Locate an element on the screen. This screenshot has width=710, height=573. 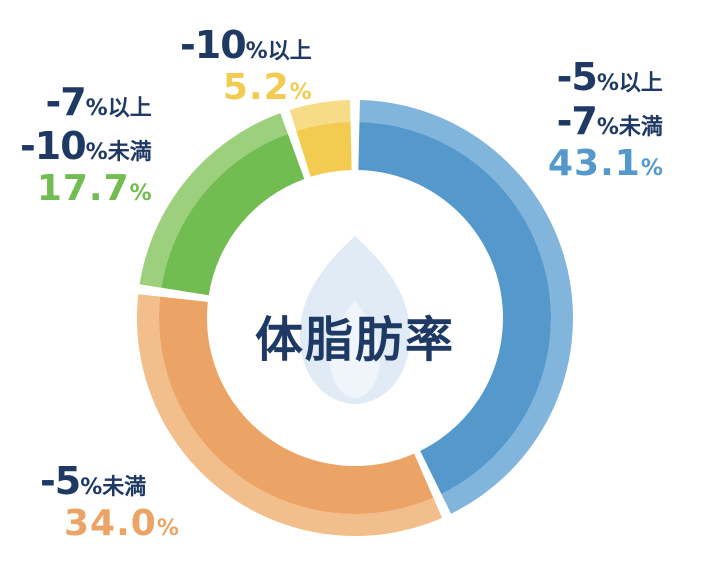
slice-label-line1-number: -10 is located at coordinates (213, 45).